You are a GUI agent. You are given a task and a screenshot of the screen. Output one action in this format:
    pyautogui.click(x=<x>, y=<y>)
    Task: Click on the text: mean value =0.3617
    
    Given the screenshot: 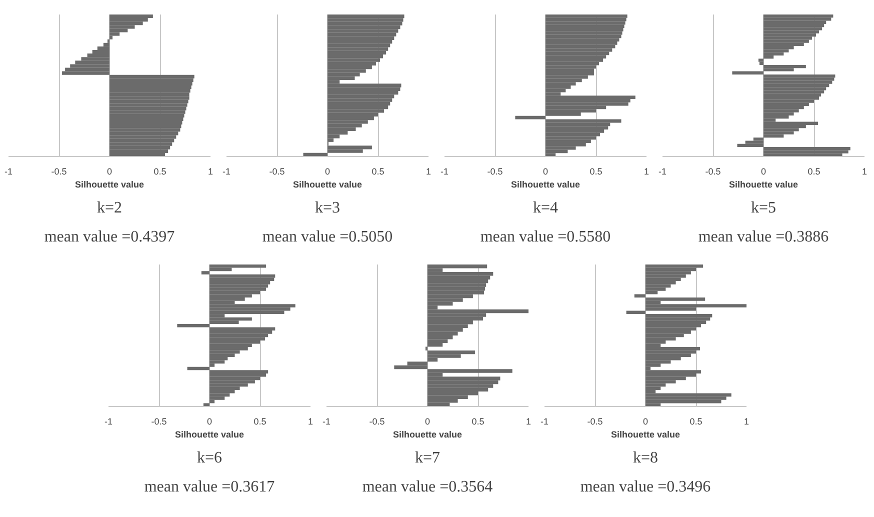 What is the action you would take?
    pyautogui.click(x=209, y=487)
    